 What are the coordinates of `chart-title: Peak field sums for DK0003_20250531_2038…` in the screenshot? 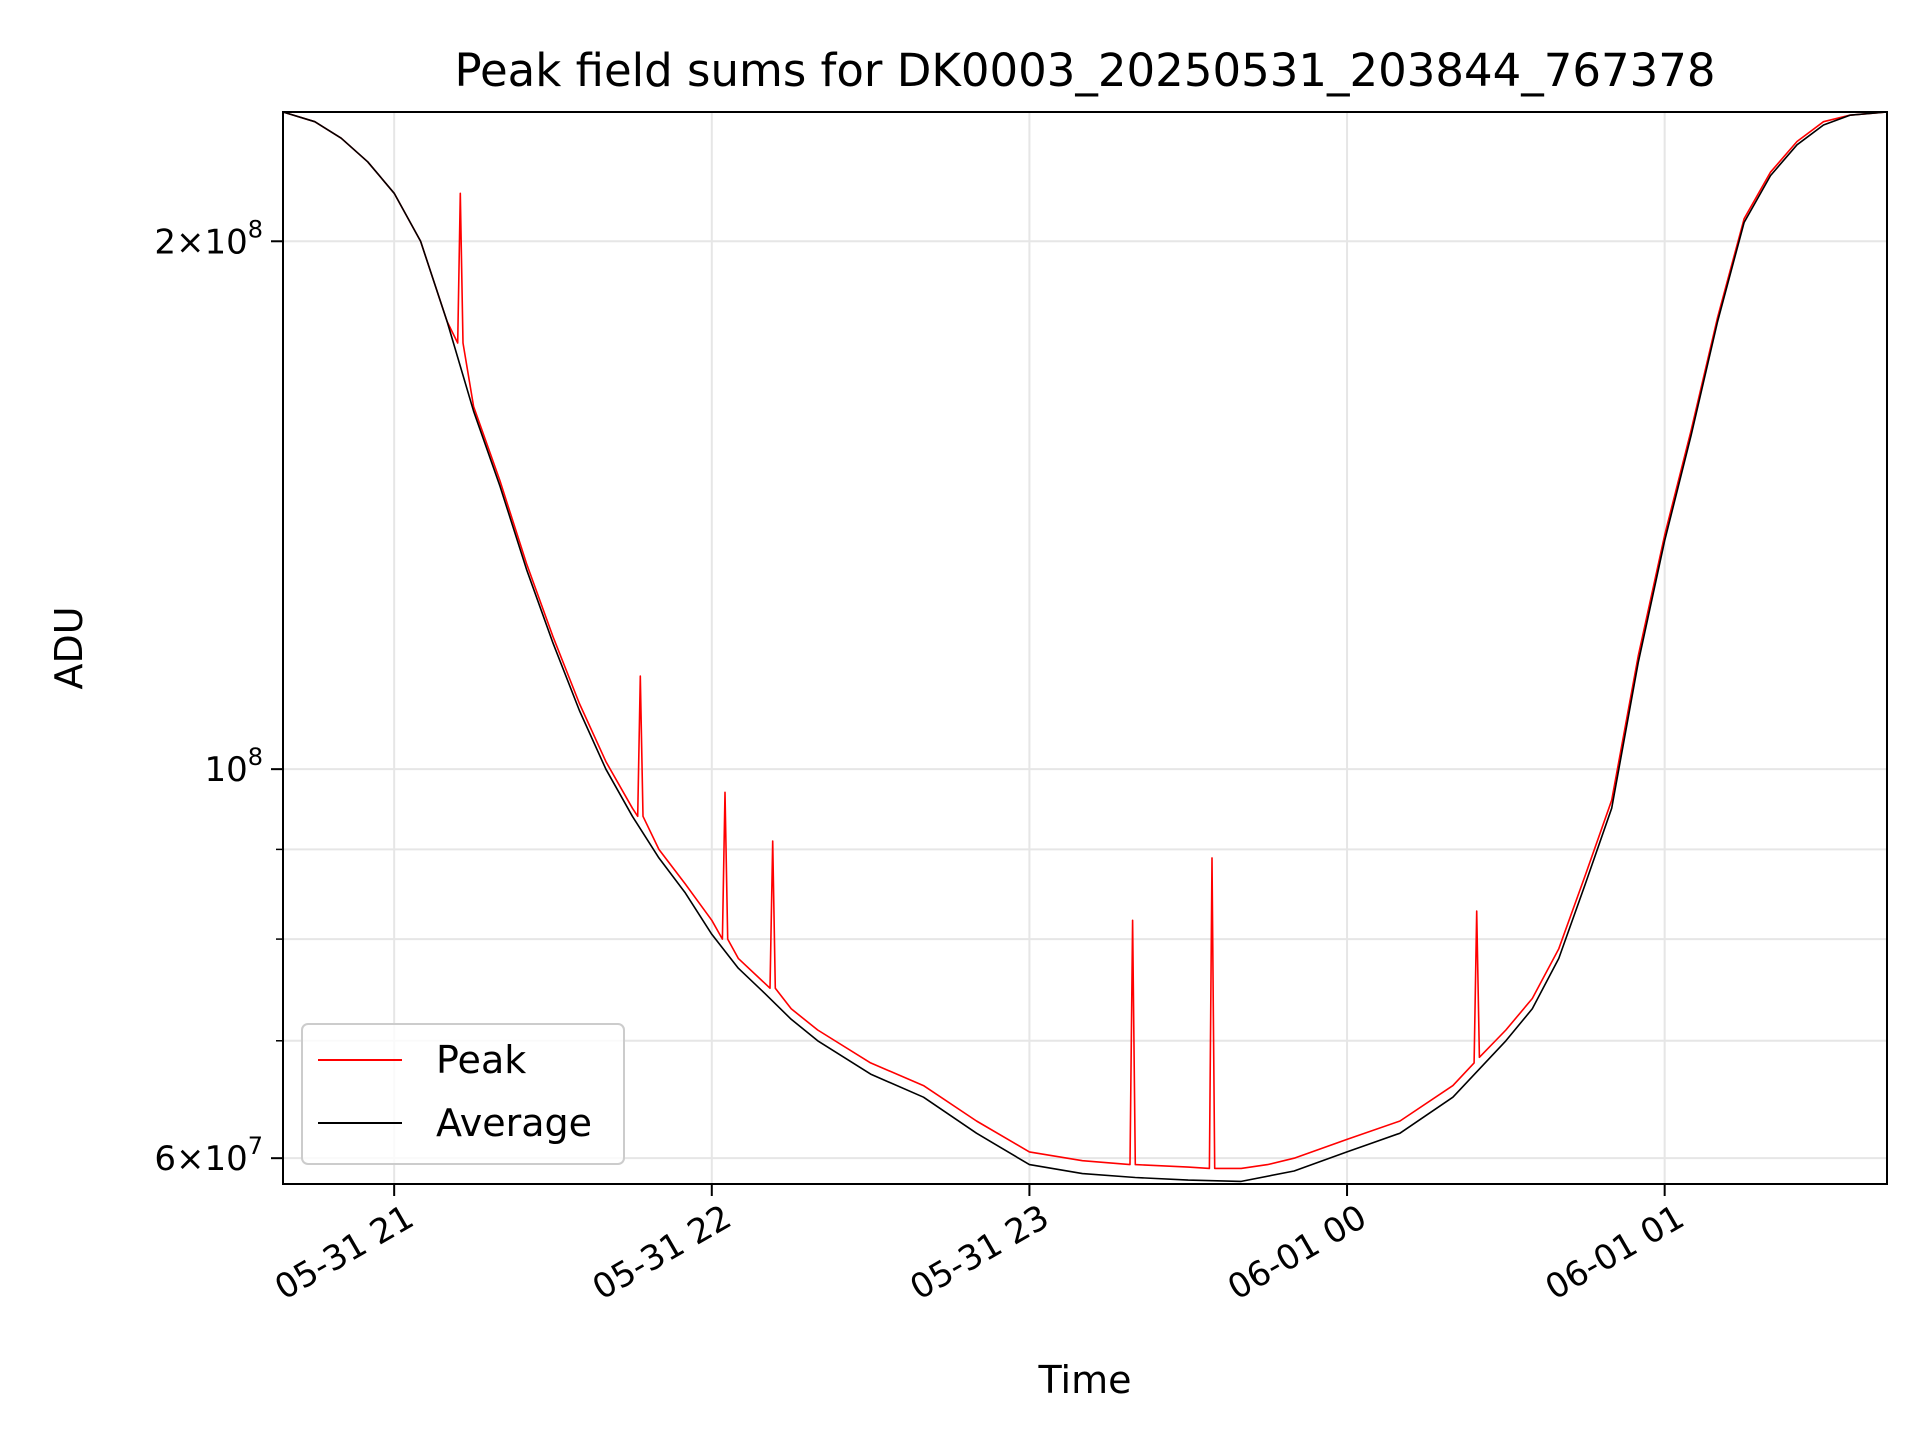 It's located at (1084, 70).